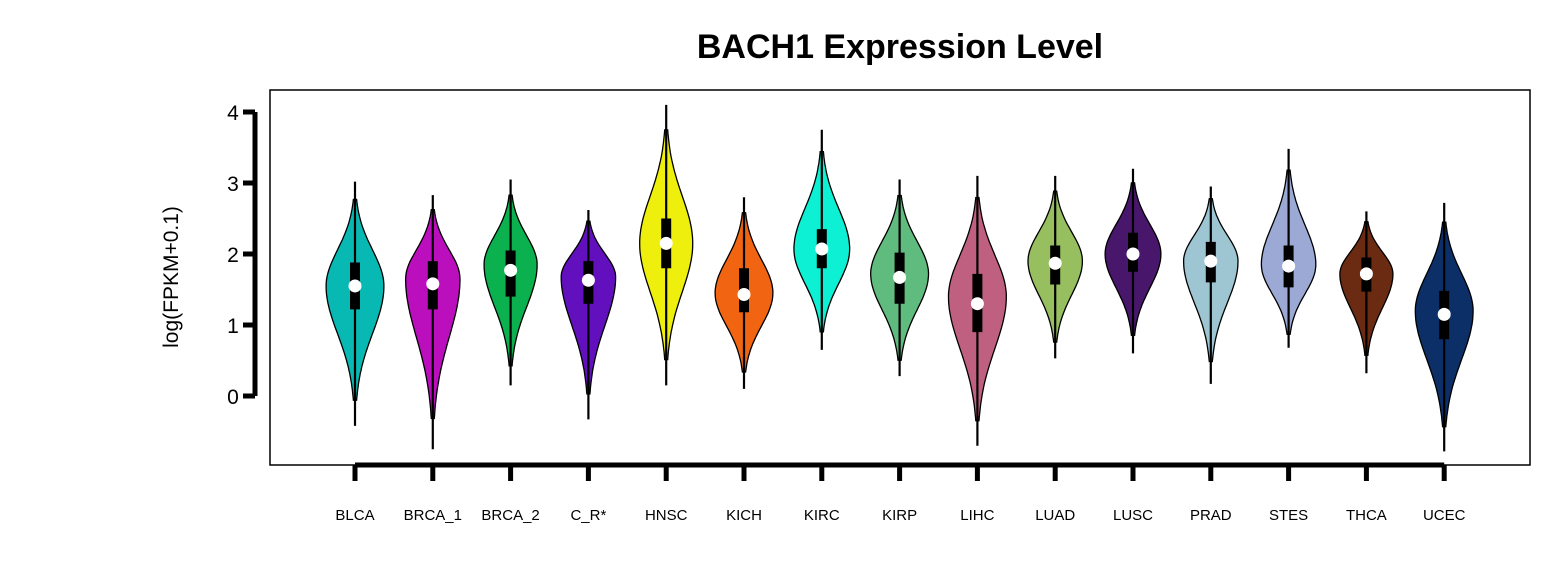 This screenshot has width=1560, height=586. What do you see at coordinates (588, 314) in the screenshot?
I see `violin-c-r-` at bounding box center [588, 314].